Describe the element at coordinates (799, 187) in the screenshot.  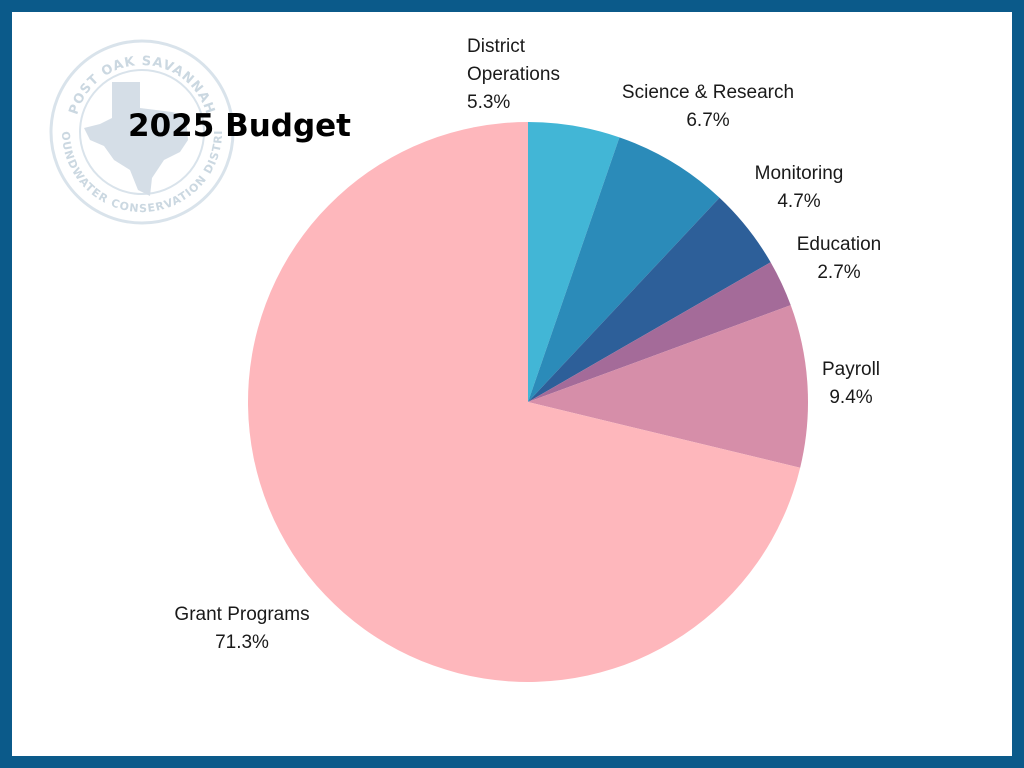
I see `slice-label-monitoring: Monitoring 4.7%` at that location.